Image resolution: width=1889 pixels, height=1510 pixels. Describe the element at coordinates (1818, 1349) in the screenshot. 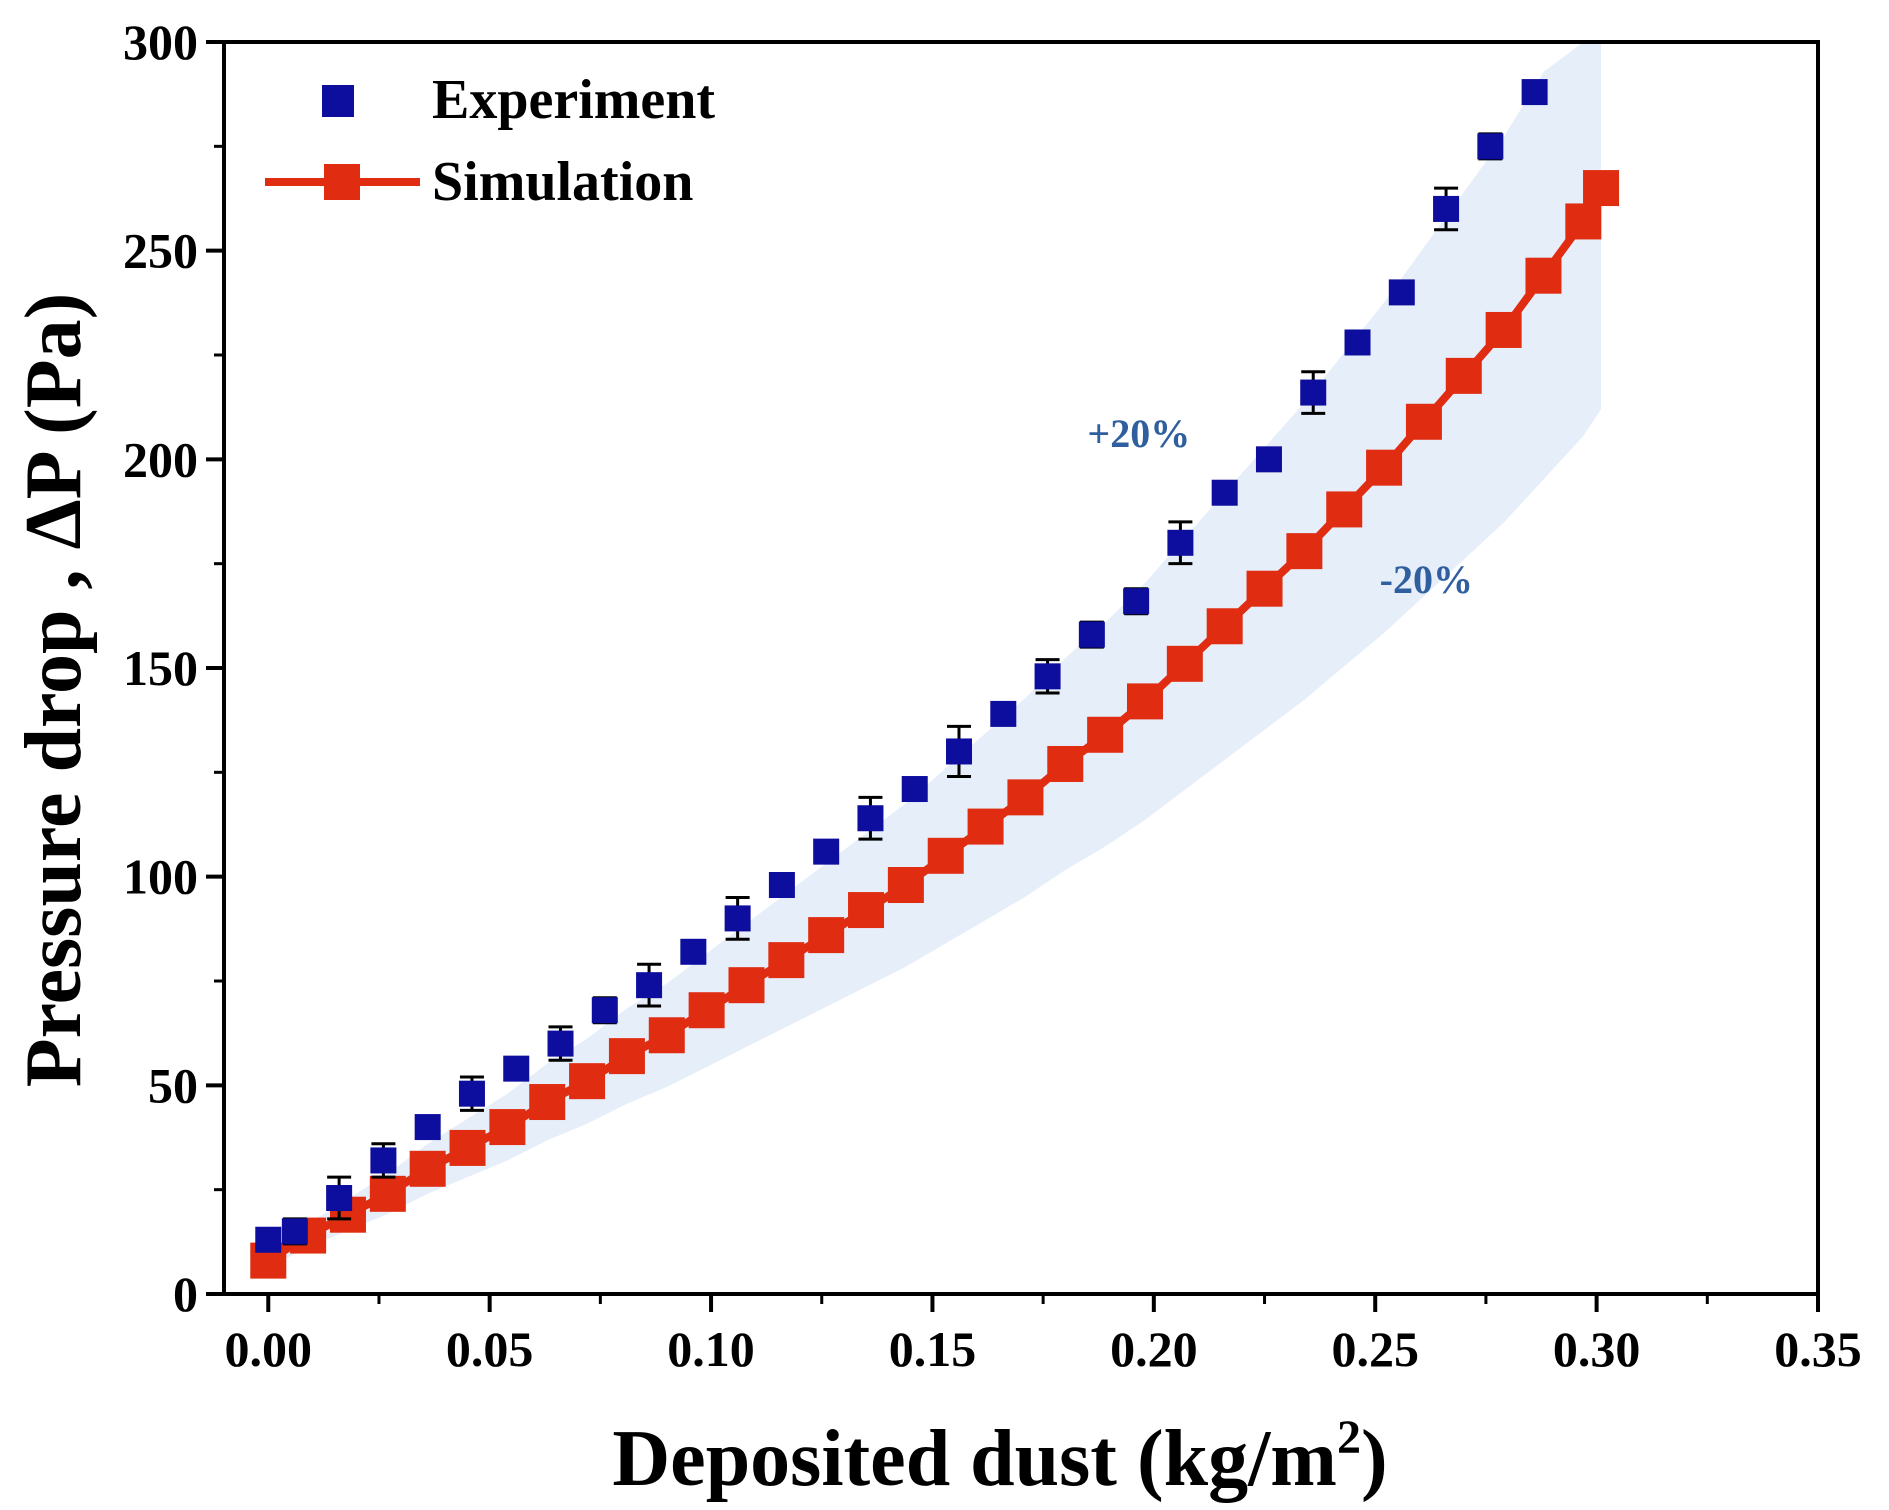

I see `x-tick-label: 0.35` at that location.